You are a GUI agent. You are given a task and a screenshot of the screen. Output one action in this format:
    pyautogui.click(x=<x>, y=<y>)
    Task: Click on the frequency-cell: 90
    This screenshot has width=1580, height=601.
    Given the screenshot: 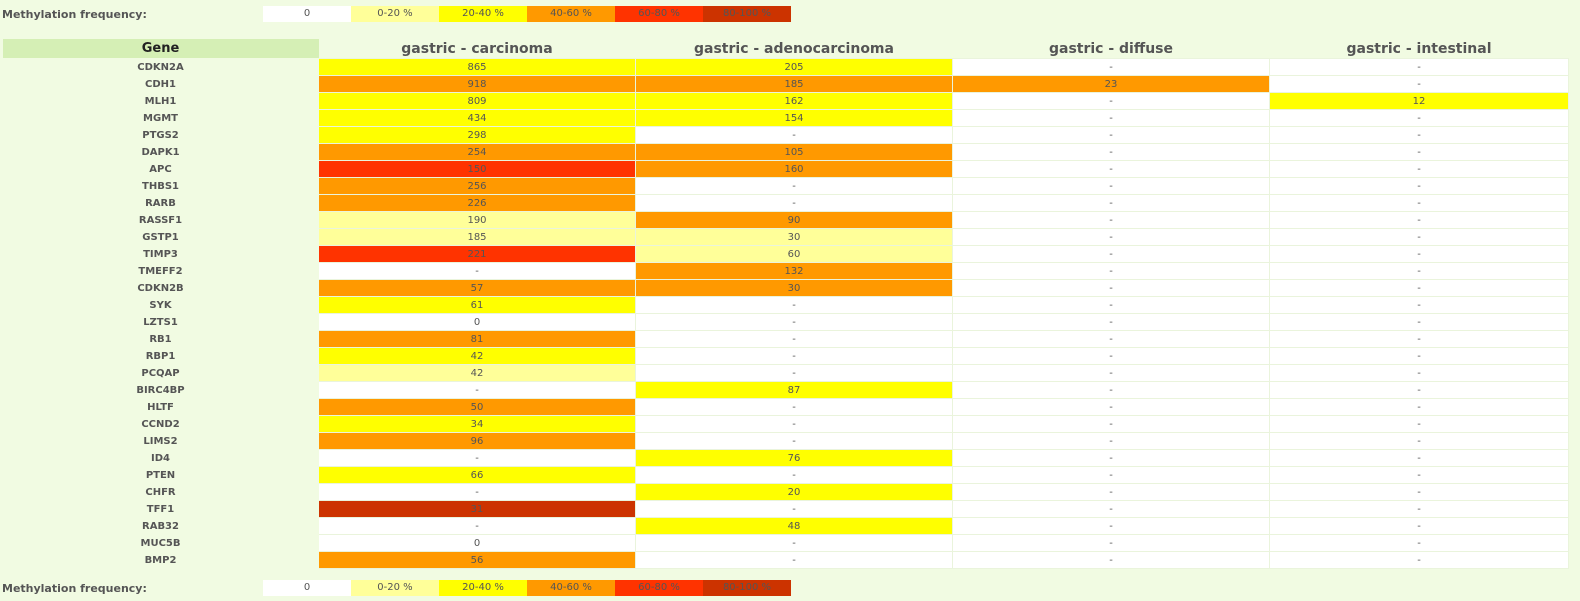 What is the action you would take?
    pyautogui.click(x=794, y=220)
    